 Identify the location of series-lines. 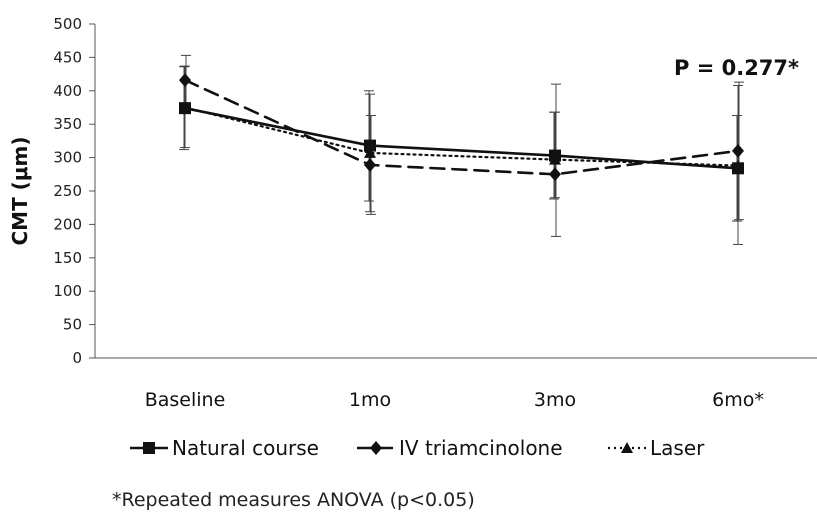
(461, 127).